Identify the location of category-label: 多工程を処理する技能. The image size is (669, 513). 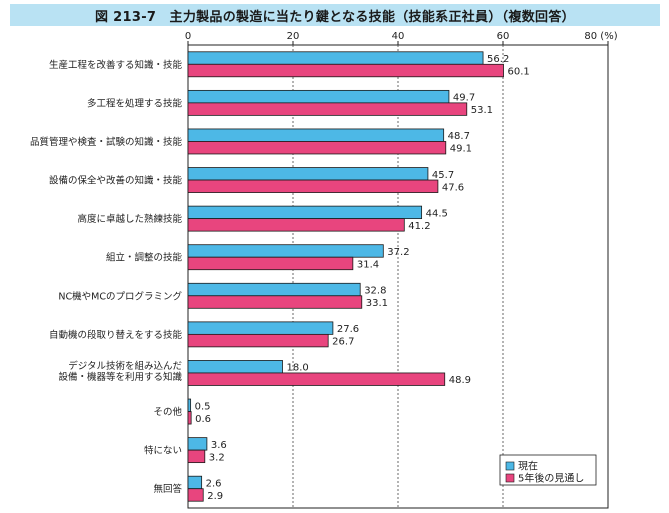
(135, 103).